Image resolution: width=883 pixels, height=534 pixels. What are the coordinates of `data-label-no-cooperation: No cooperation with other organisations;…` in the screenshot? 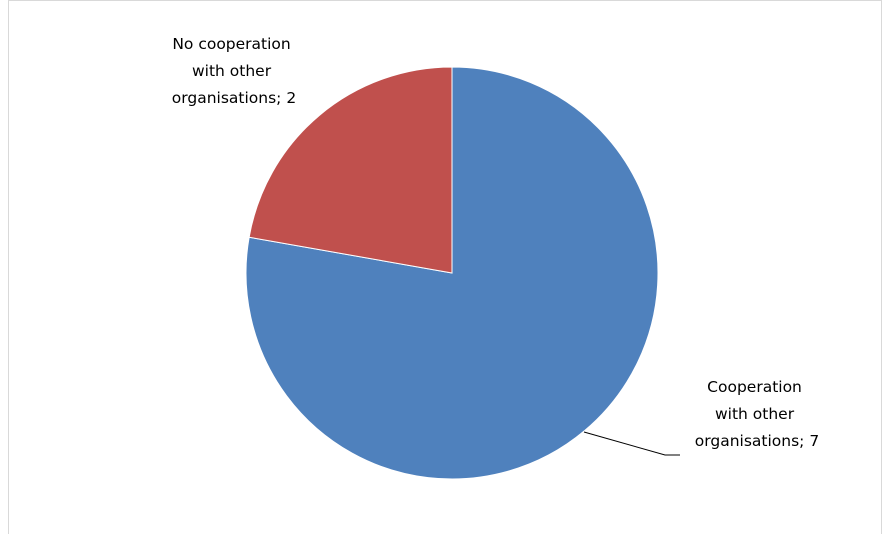 It's located at (234, 71).